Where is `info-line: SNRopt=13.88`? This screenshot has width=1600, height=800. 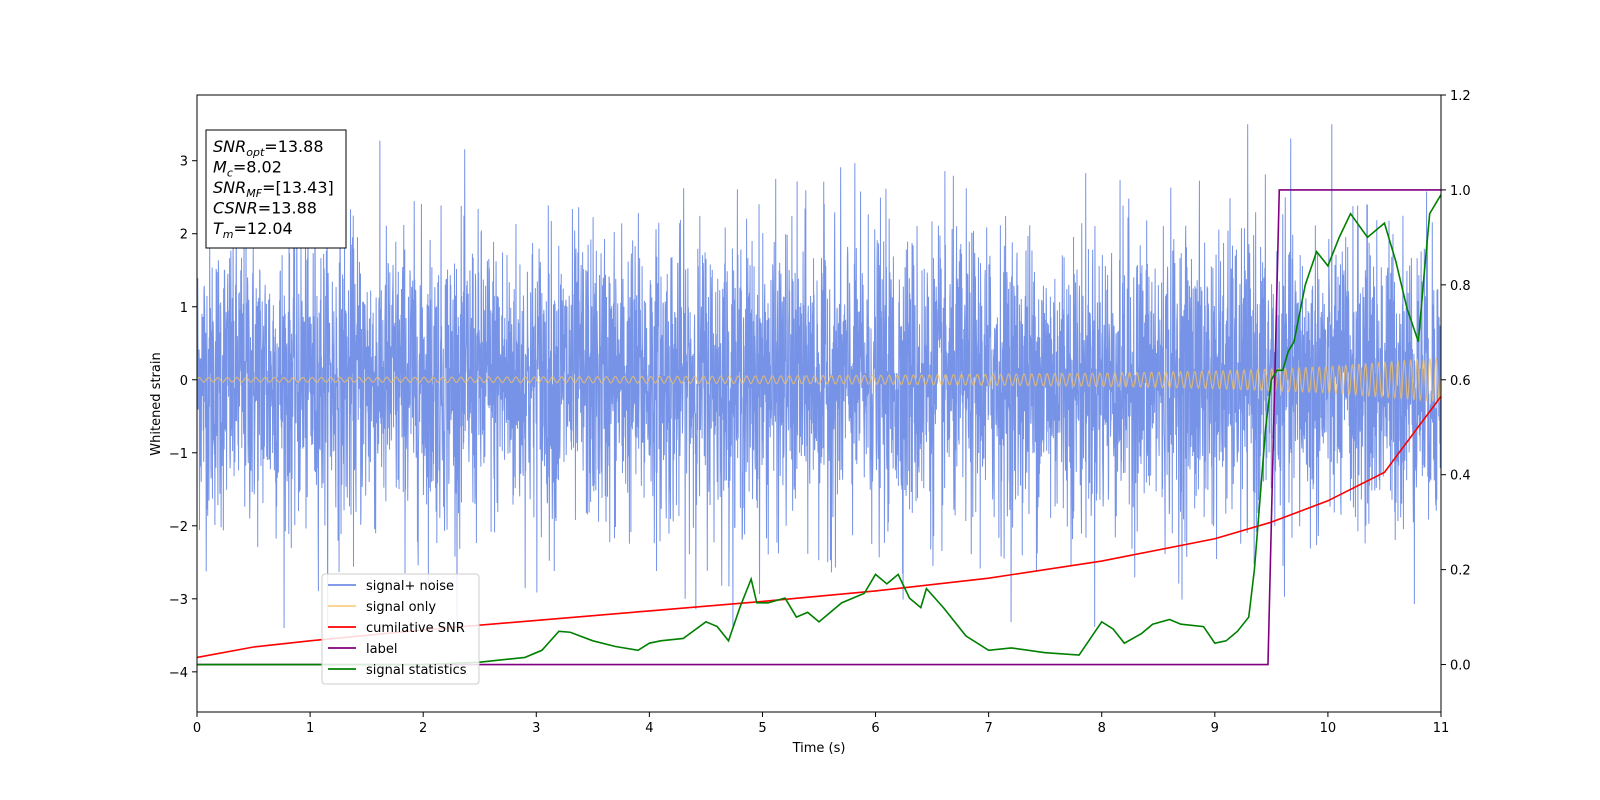 info-line: SNRopt=13.88 is located at coordinates (268, 148).